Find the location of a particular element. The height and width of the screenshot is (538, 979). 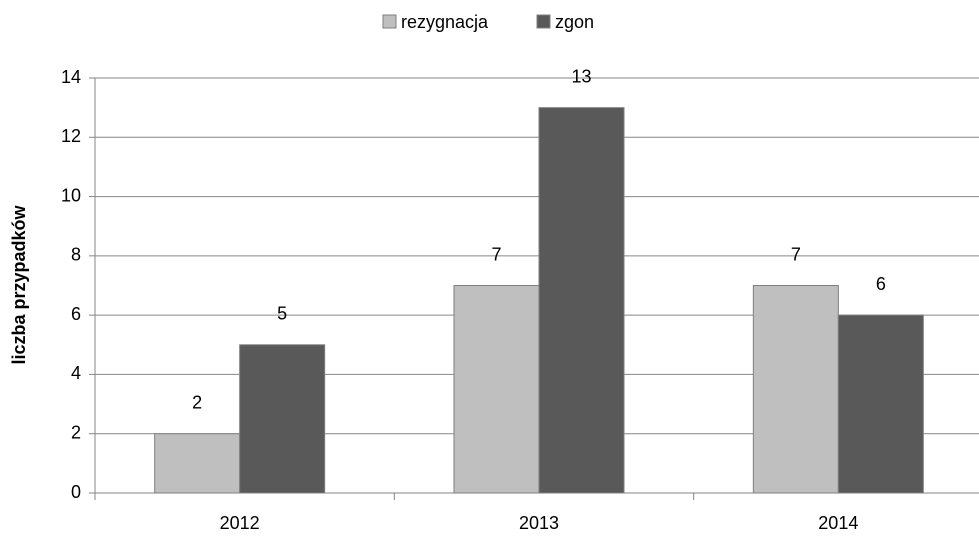

data-label: 5 is located at coordinates (282, 314).